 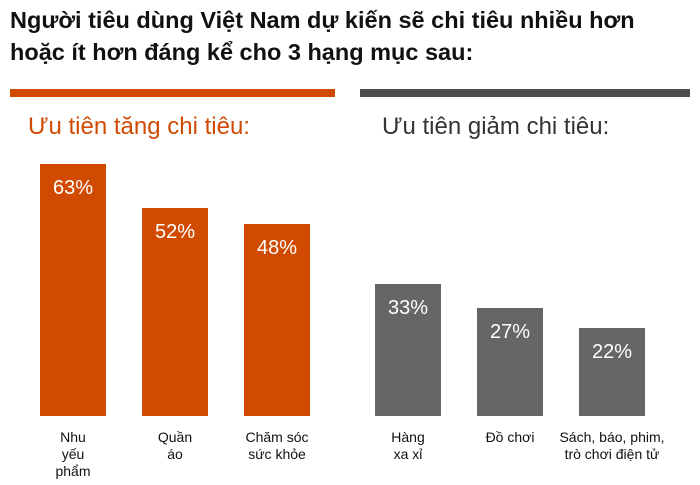 I want to click on category-label-sach-bao-phim: Sách, báo, phim, trò chơi điện tử, so click(x=611, y=445).